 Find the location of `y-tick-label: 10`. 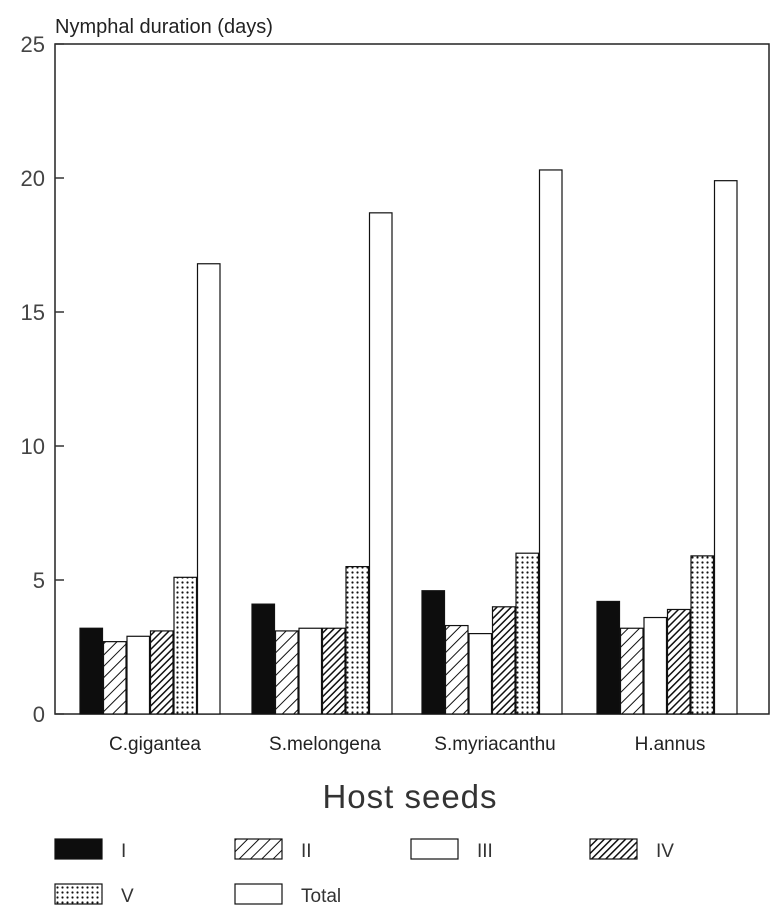

y-tick-label: 10 is located at coordinates (33, 446).